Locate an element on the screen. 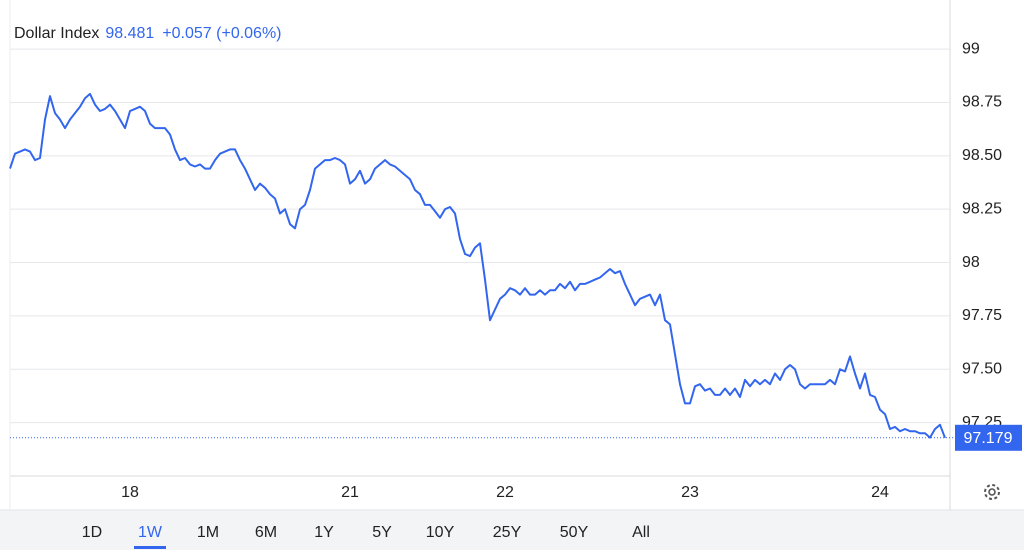 The height and width of the screenshot is (550, 1024). range-button: 5Y is located at coordinates (382, 532).